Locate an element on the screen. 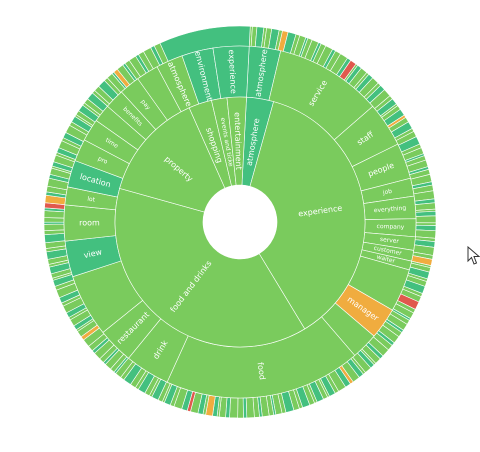  center-hole is located at coordinates (240, 222).